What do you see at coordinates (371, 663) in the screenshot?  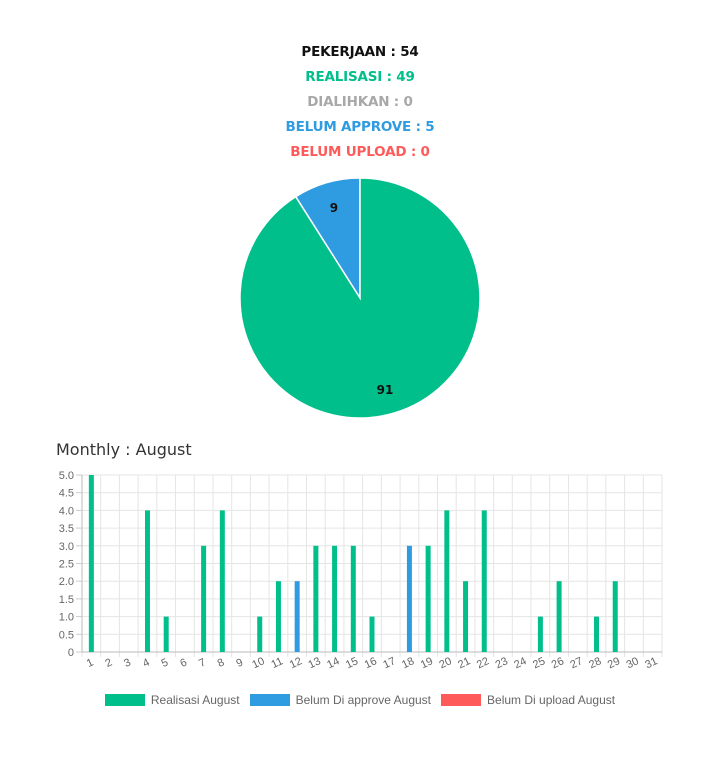 I see `x-tick-label: 16` at bounding box center [371, 663].